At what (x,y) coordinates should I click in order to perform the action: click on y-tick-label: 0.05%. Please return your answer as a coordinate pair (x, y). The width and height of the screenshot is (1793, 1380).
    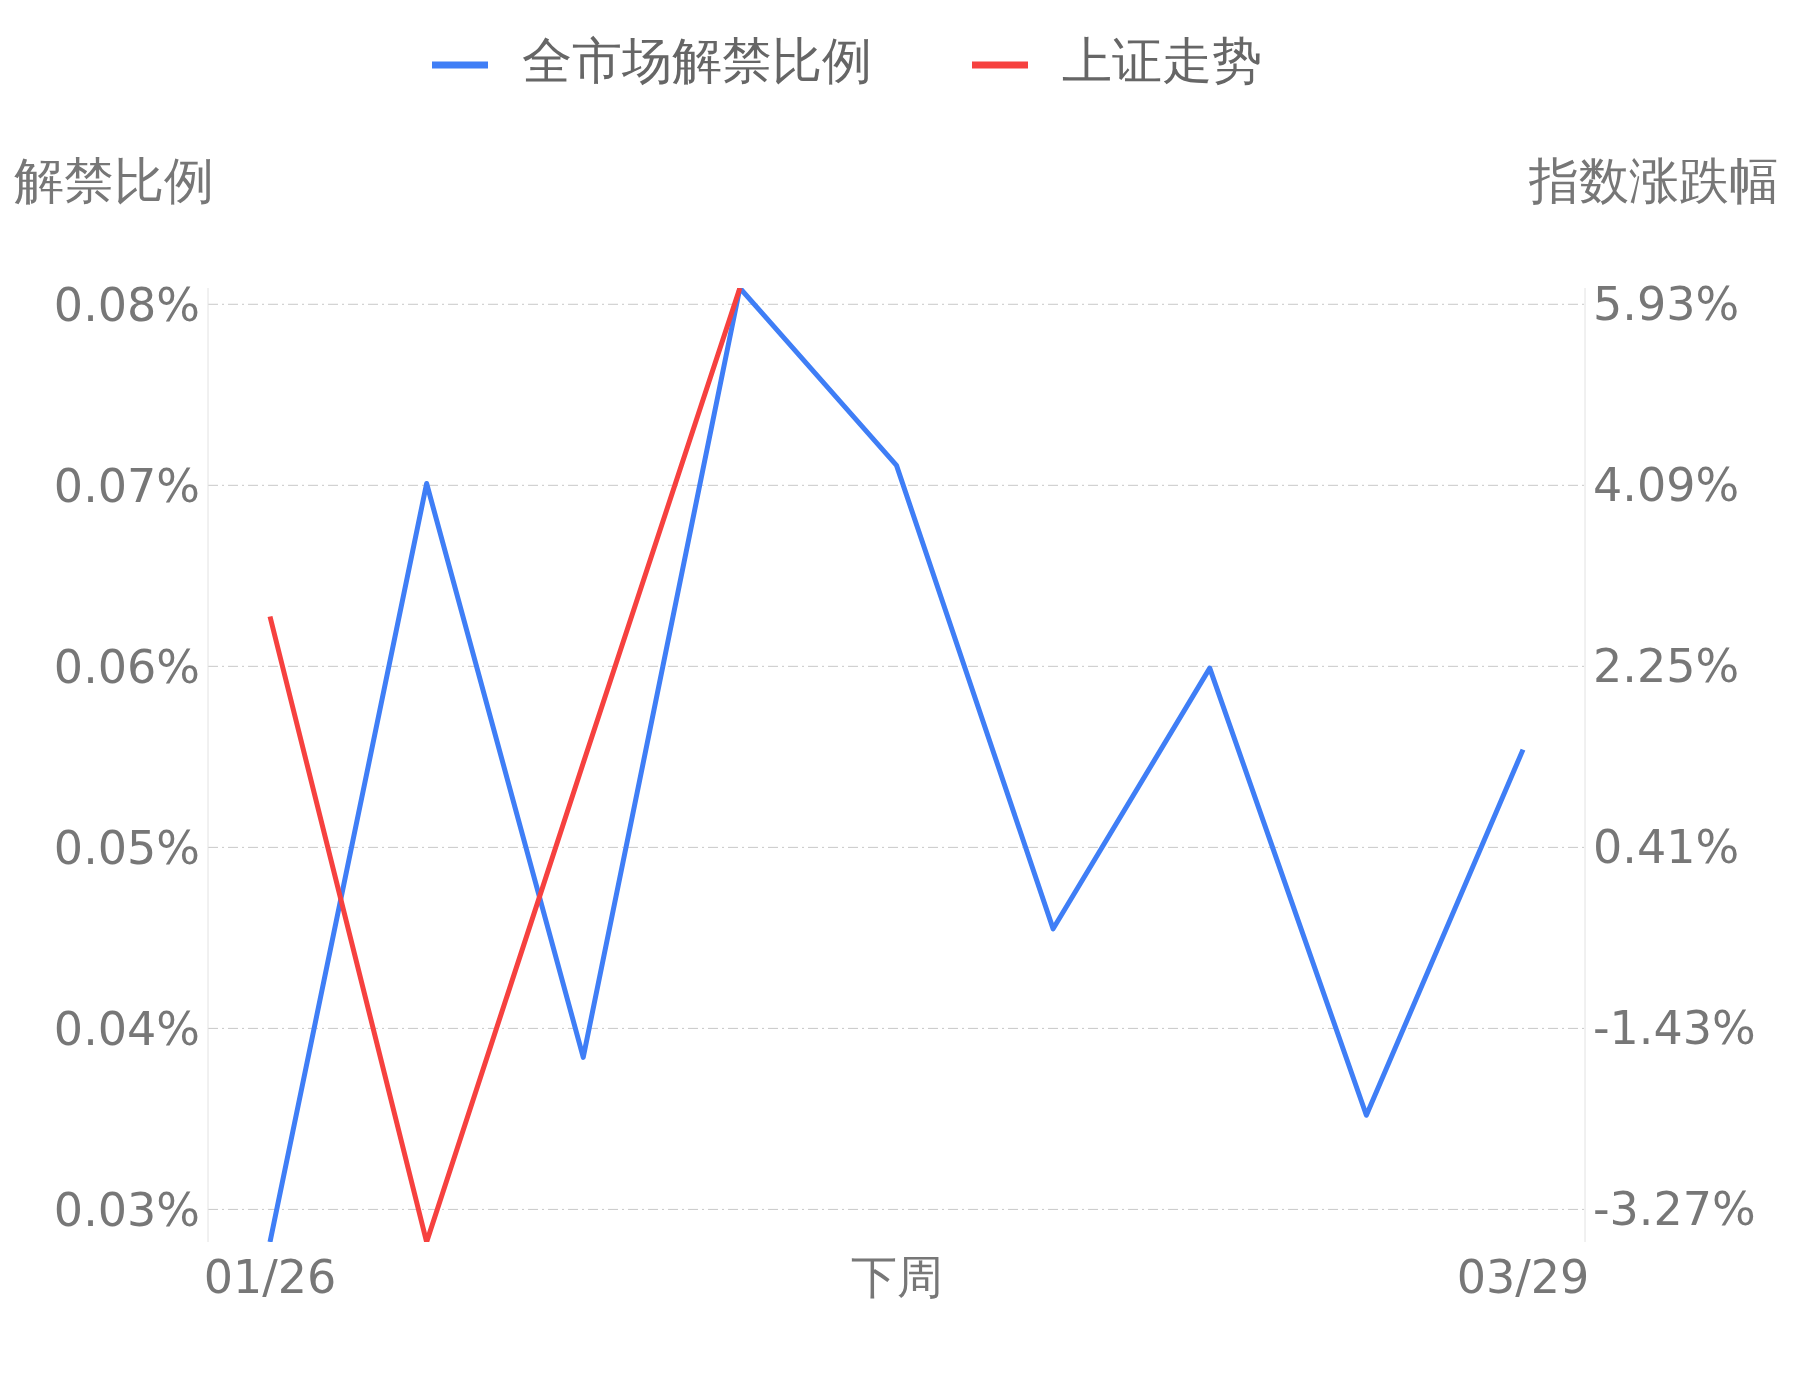
    Looking at the image, I should click on (126, 847).